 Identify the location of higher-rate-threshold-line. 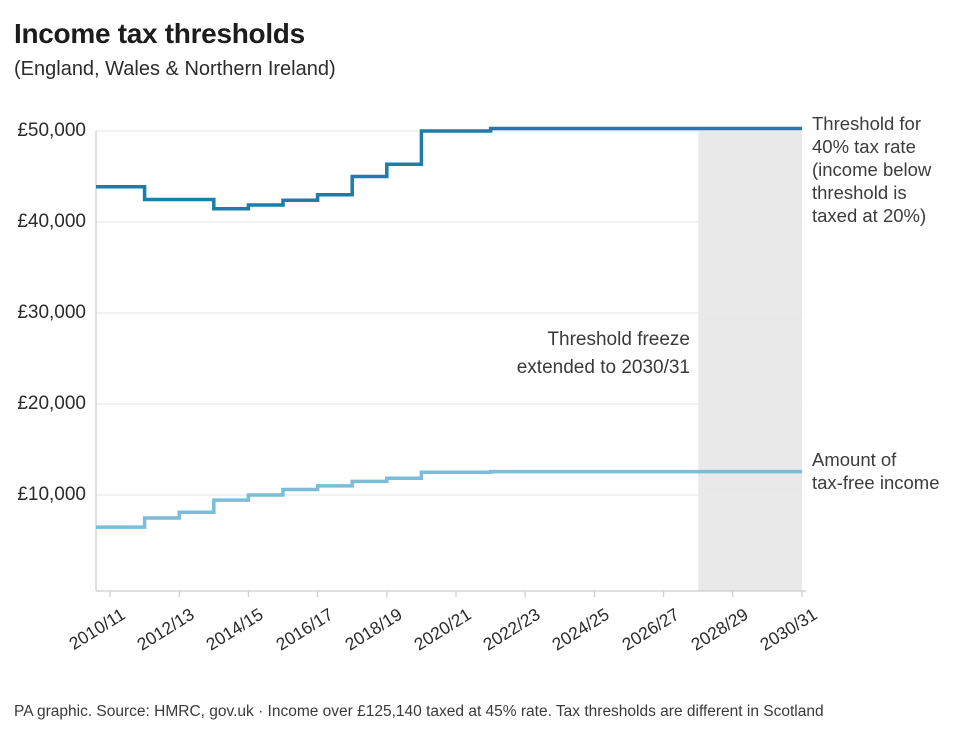
(449, 168).